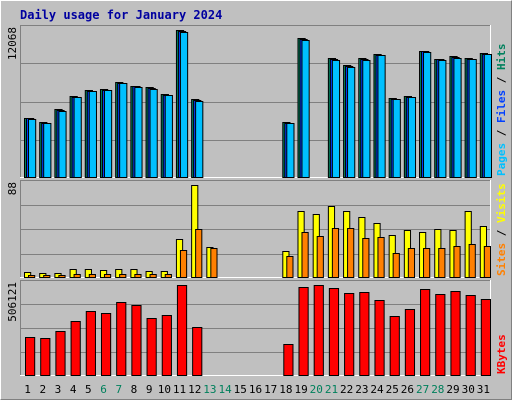 The height and width of the screenshot is (400, 512). I want to click on visits-sites-legend: Sites / Visits, so click(501, 229).